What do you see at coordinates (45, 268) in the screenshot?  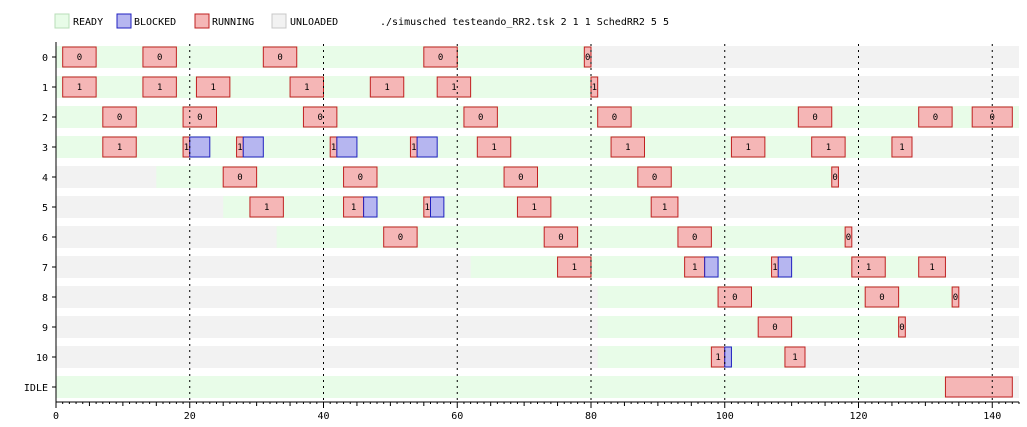 I see `row-7-label: 7` at bounding box center [45, 268].